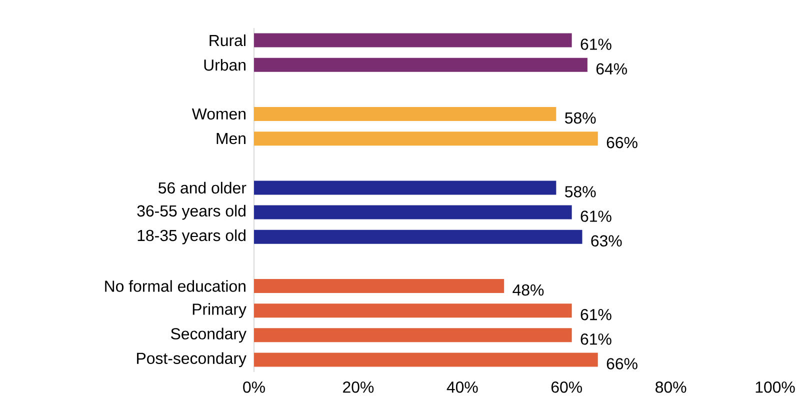  Describe the element at coordinates (202, 188) in the screenshot. I see `y-tick-label: 56 and older` at that location.